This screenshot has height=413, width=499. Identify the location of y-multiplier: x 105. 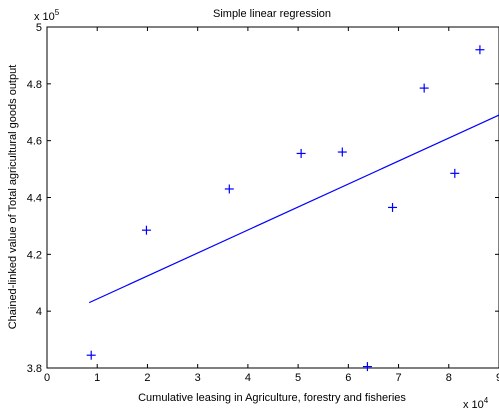
(47, 15).